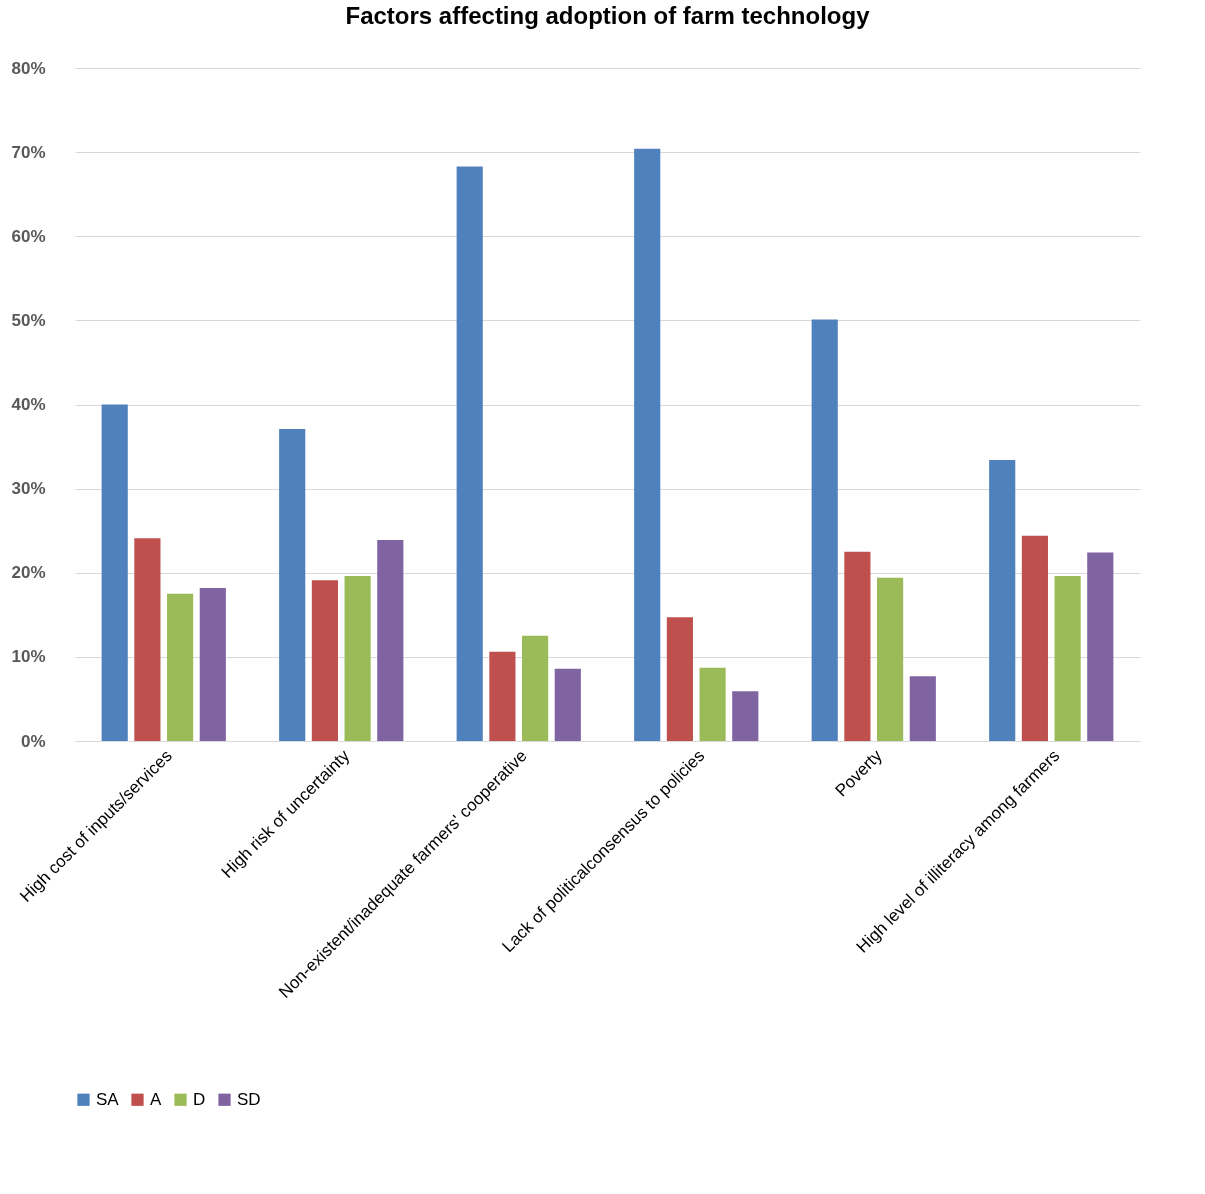  I want to click on y-tick-label: 40%, so click(28, 404).